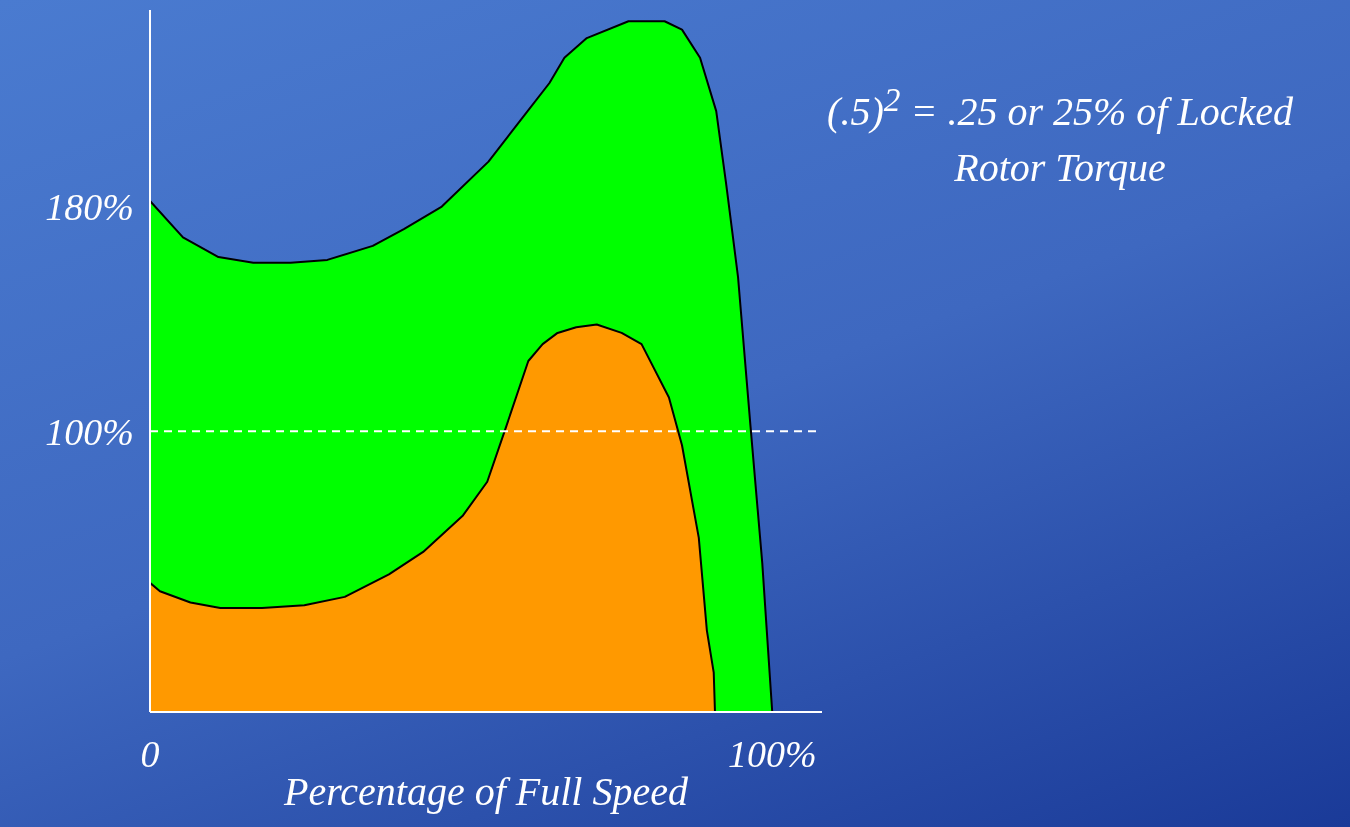 Image resolution: width=1350 pixels, height=827 pixels. Describe the element at coordinates (486, 791) in the screenshot. I see `x-axis-title: Percentage of Full Speed` at that location.